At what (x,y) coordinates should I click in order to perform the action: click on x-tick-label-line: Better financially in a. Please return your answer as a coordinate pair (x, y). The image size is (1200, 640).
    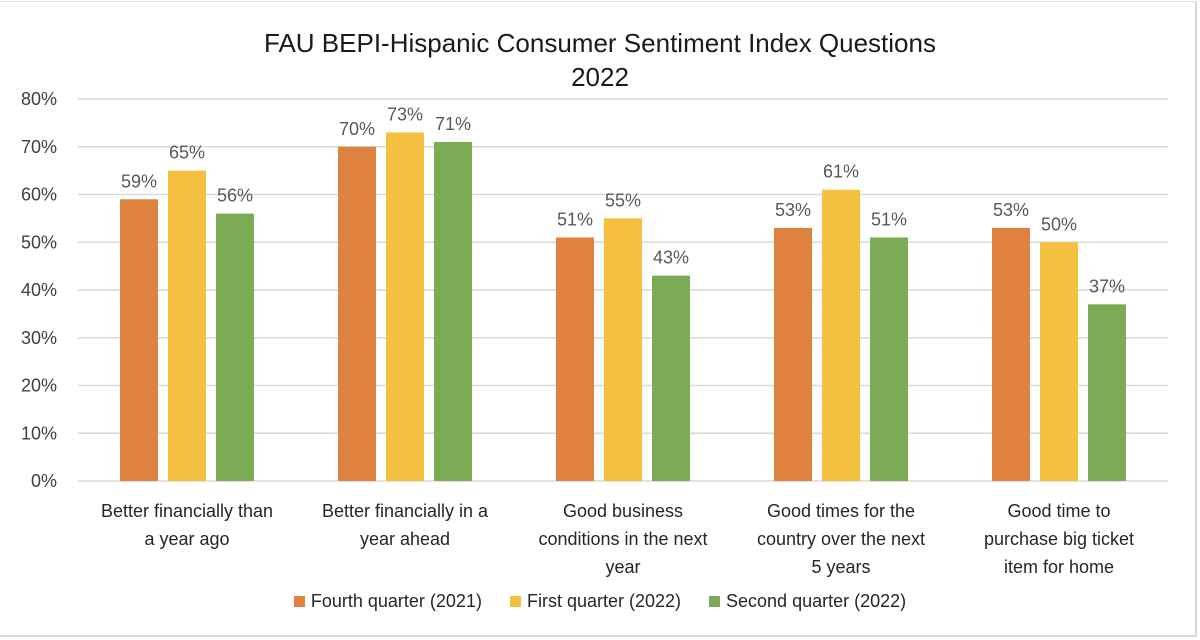
    Looking at the image, I should click on (405, 511).